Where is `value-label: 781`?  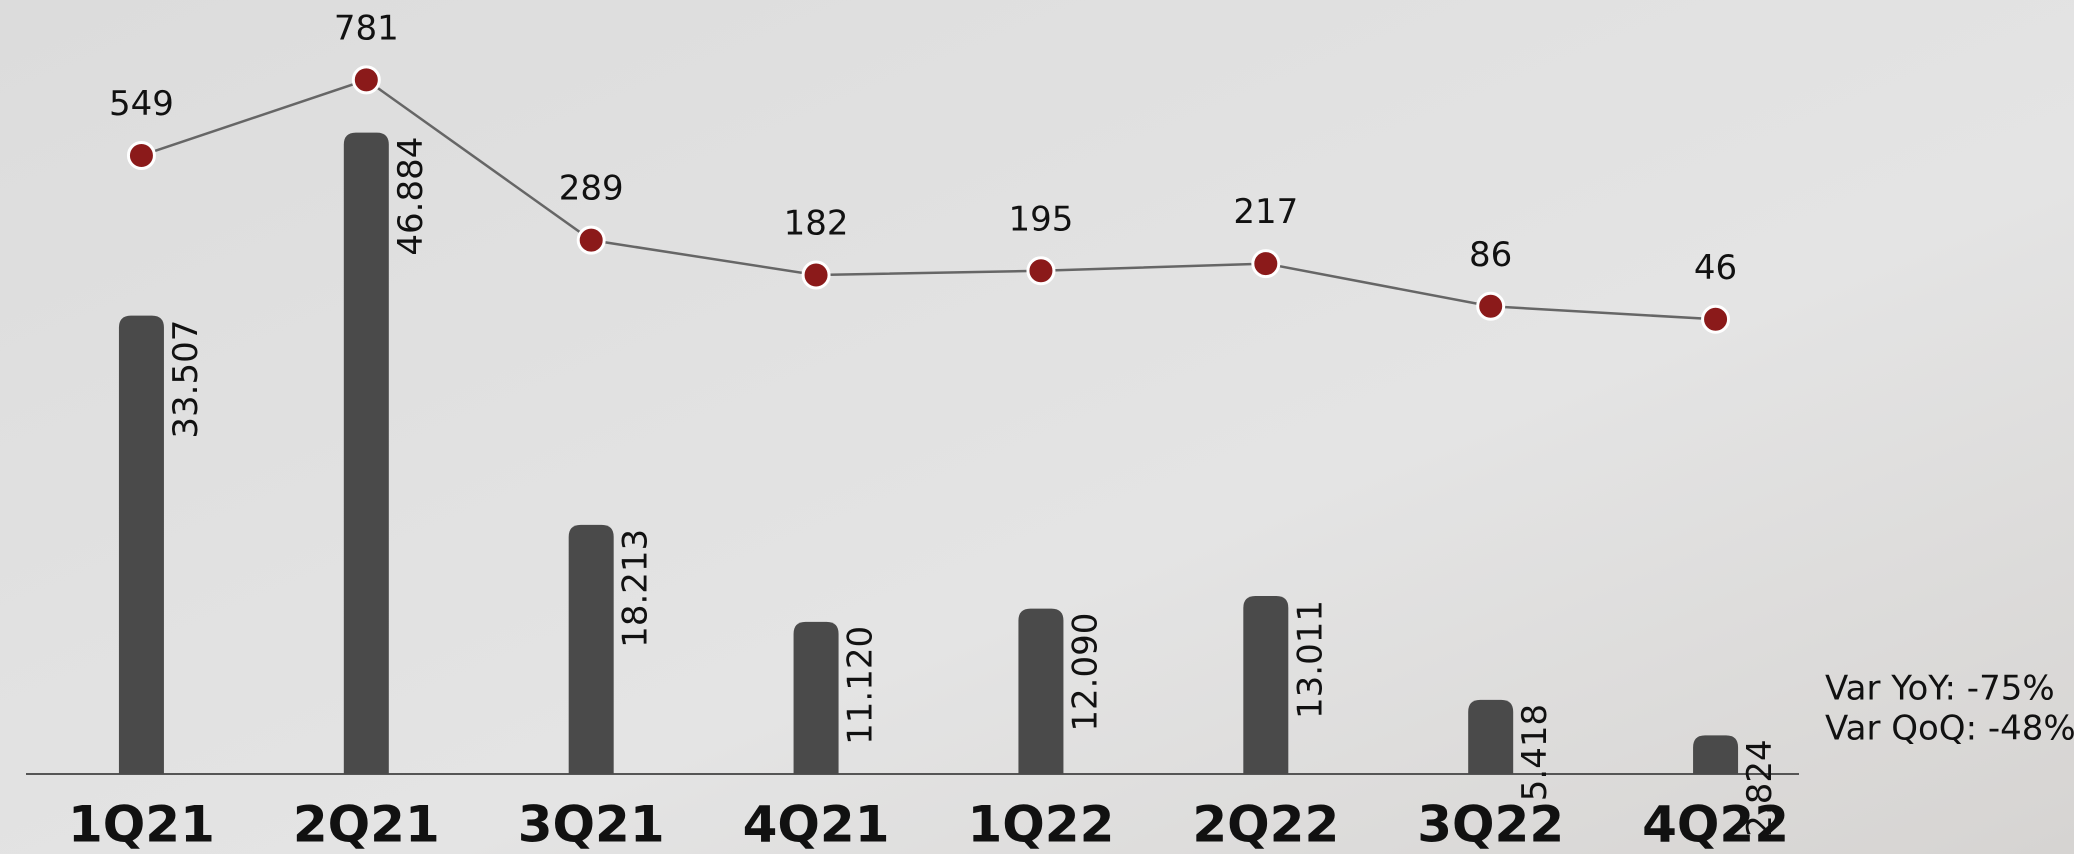 value-label: 781 is located at coordinates (366, 28).